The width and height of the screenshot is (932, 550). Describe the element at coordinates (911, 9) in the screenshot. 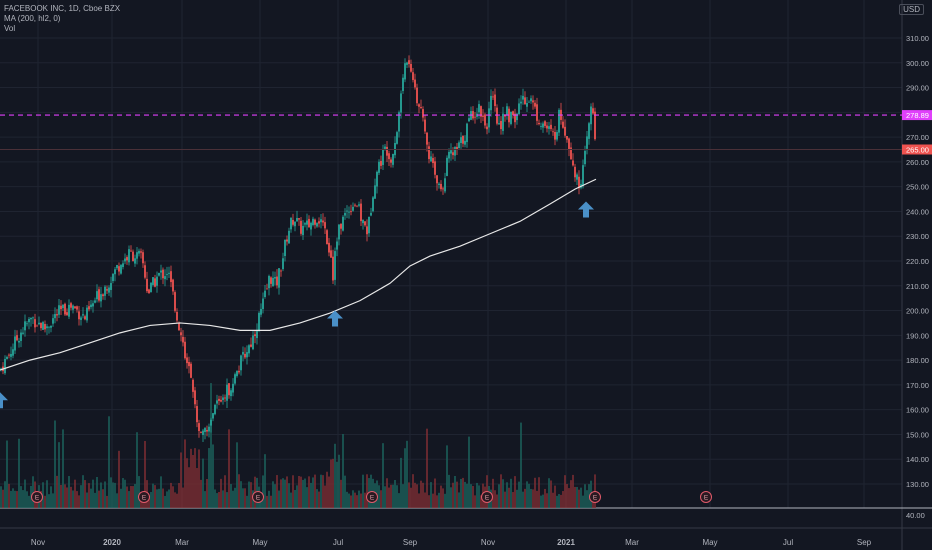

I see `currency-label: USD` at that location.